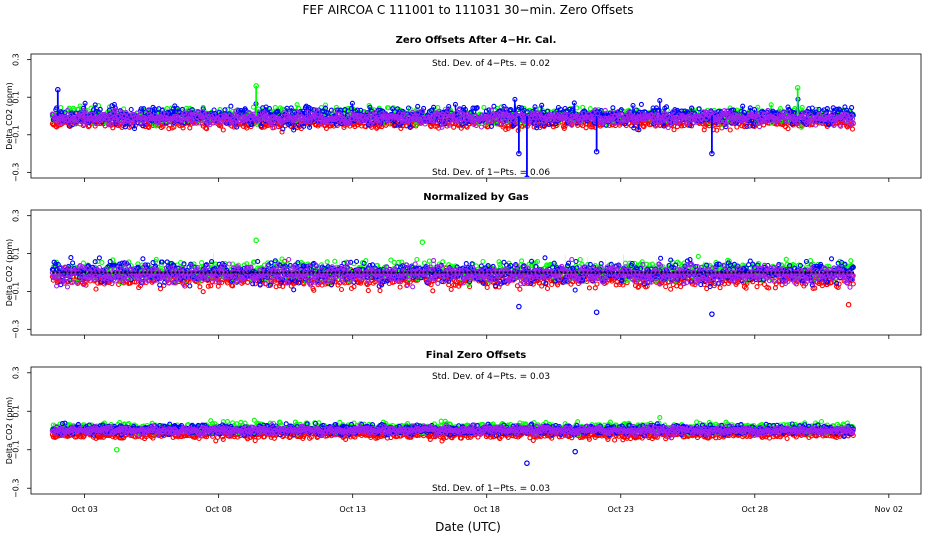  I want to click on panel-title: Normalized by Gas, so click(476, 197).